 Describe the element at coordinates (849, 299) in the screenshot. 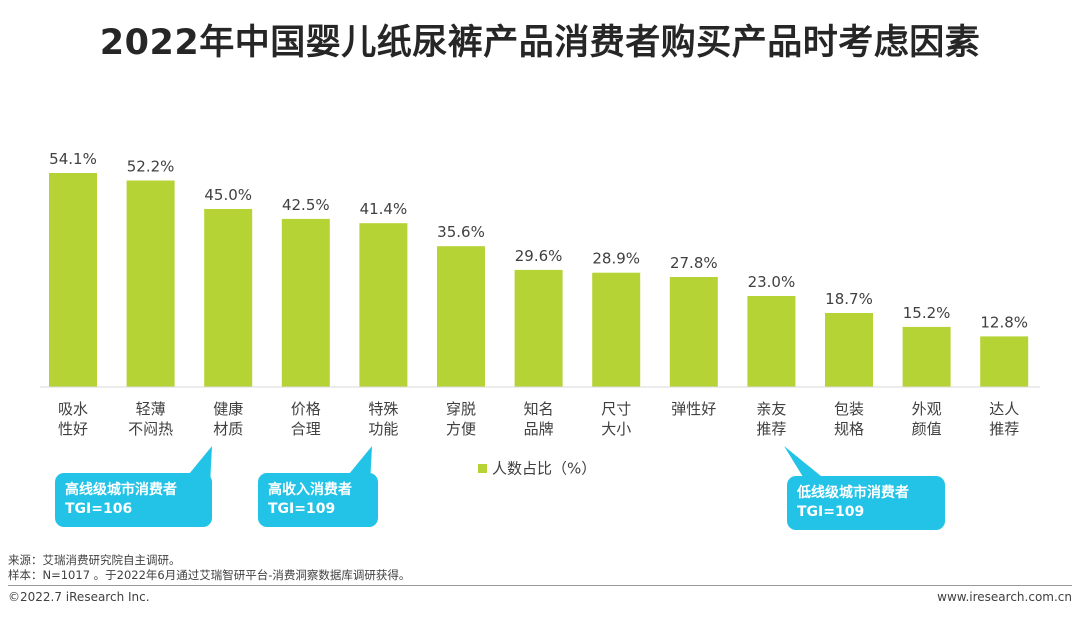

I see `value-label-10: 18.7%` at that location.